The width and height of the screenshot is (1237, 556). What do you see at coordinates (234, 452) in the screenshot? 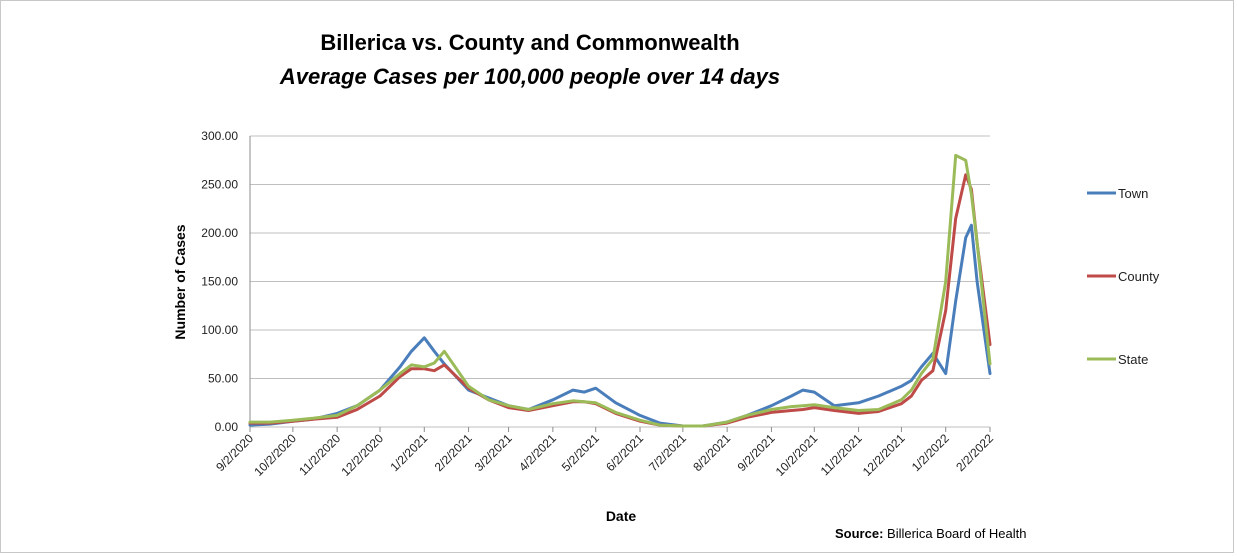
I see `x-tick-label: 9/2/2020` at bounding box center [234, 452].